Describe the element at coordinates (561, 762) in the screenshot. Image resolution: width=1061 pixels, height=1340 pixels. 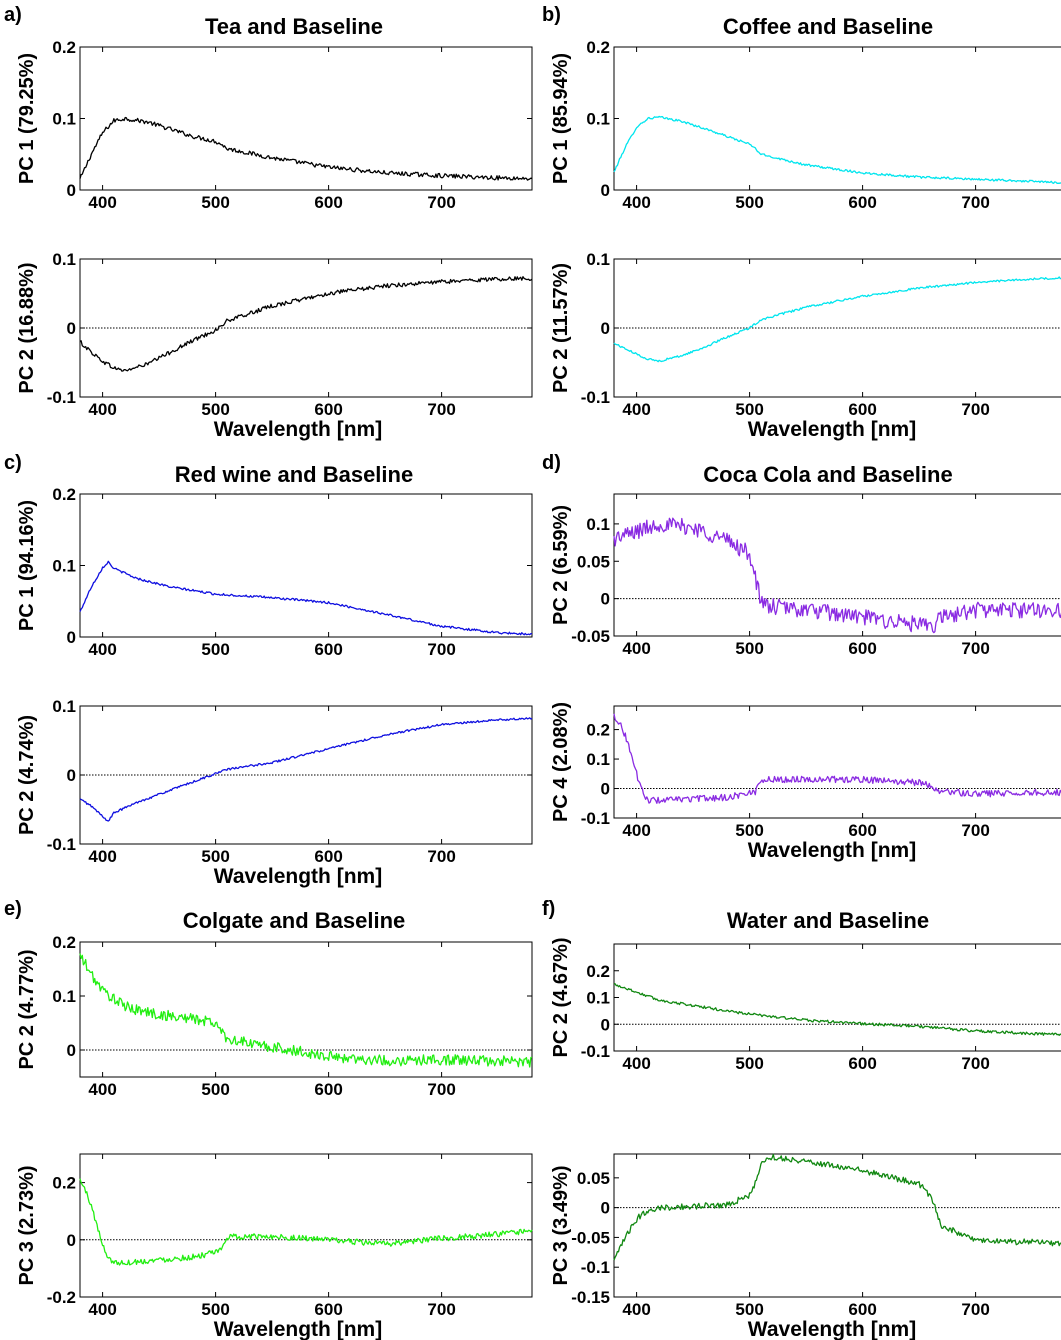
I see `y-axis-label: PC 4 (2.08%)` at that location.